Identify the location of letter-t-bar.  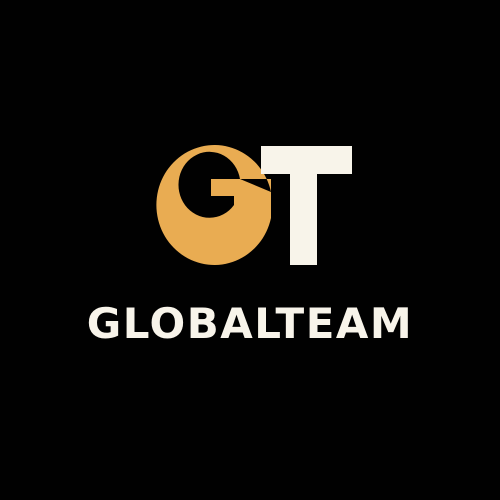
(306, 160).